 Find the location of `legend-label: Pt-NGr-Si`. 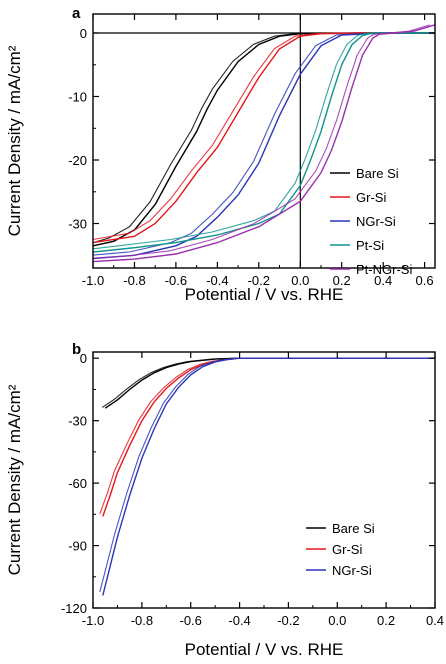

legend-label: Pt-NGr-Si is located at coordinates (384, 269).